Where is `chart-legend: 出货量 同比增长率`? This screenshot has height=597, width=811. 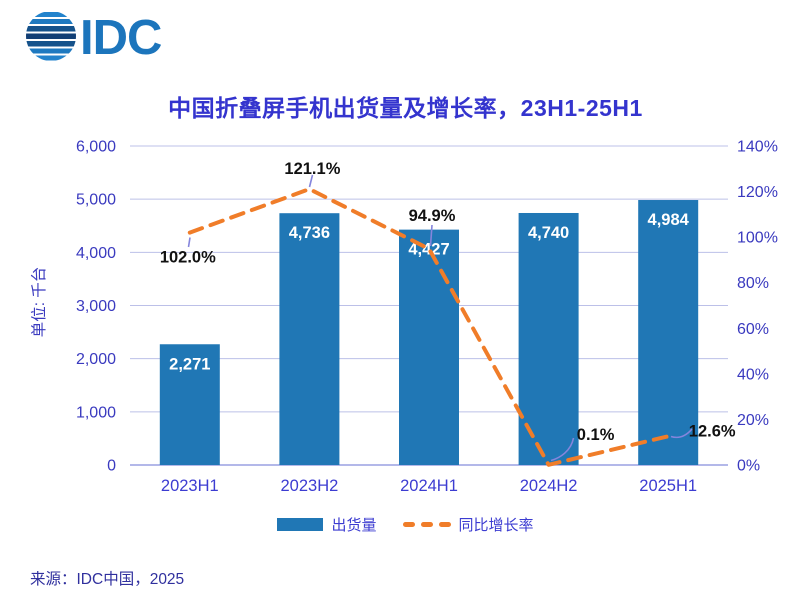
chart-legend: 出货量 同比增长率 is located at coordinates (405, 524).